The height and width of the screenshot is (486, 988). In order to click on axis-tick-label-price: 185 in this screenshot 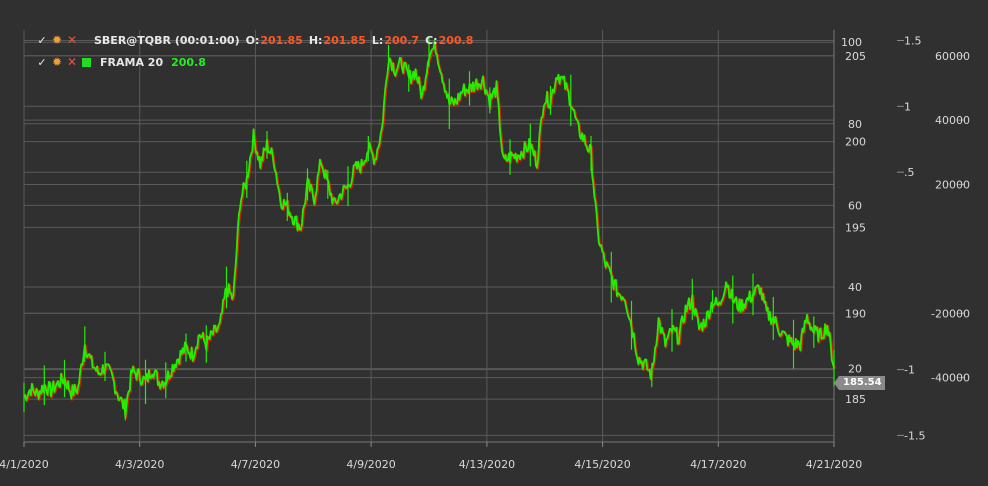, I will do `click(855, 399)`.